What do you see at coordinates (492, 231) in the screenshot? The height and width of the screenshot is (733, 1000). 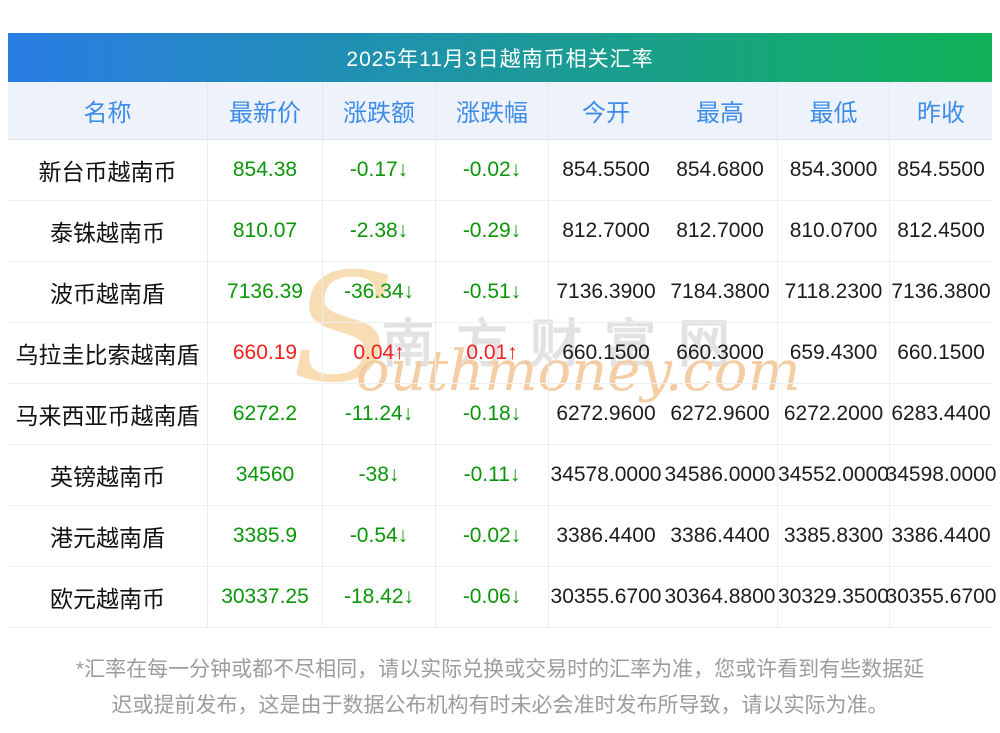 I see `value-pct: -0.29↓` at bounding box center [492, 231].